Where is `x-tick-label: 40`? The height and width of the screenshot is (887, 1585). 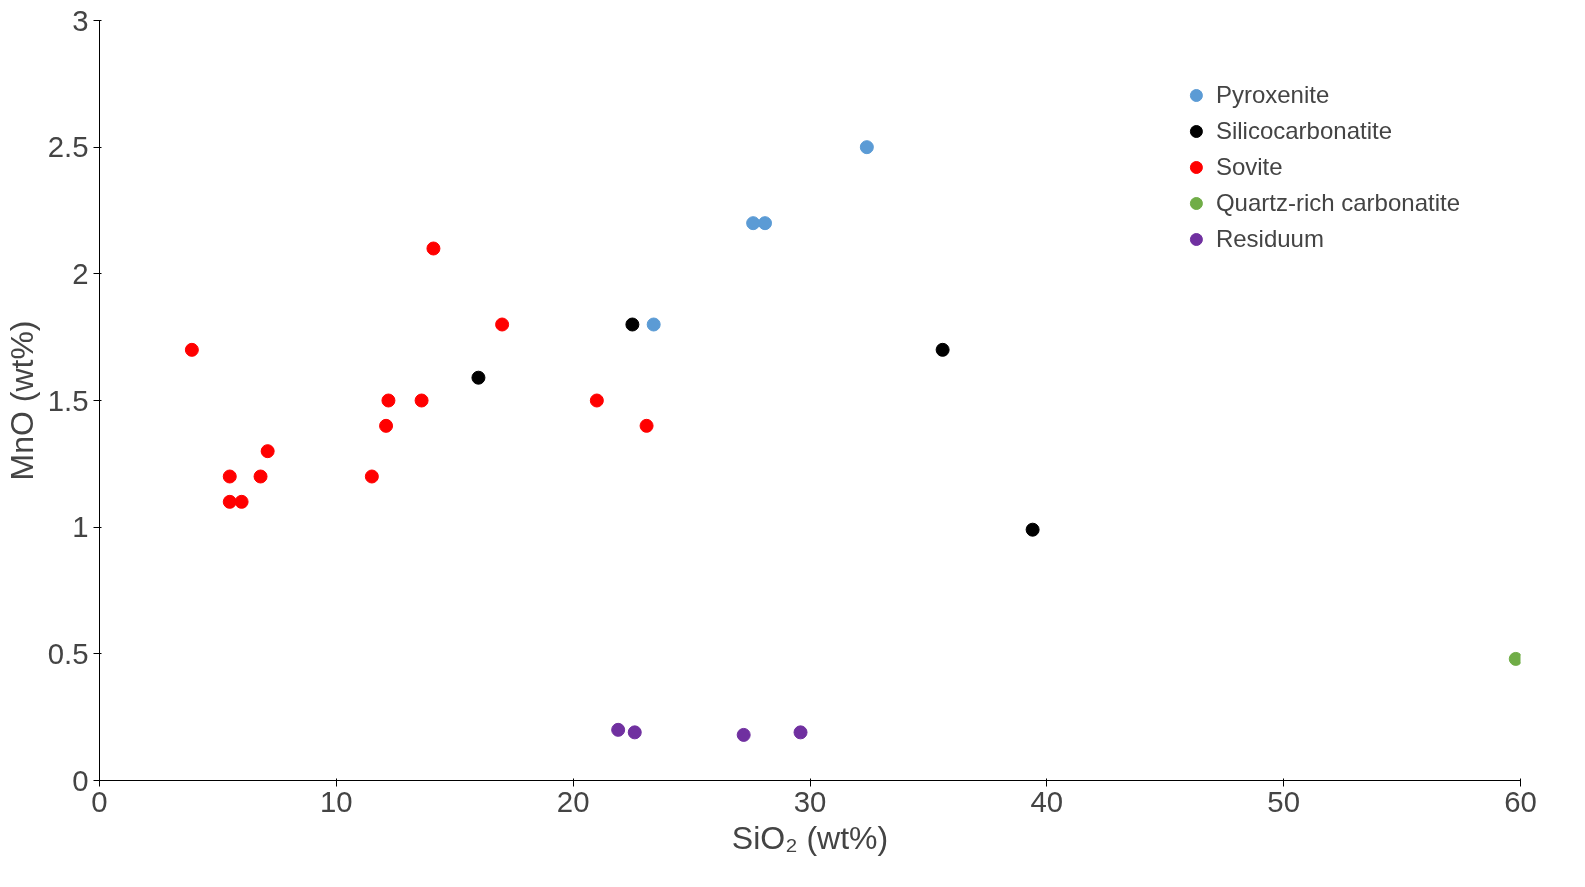 x-tick-label: 40 is located at coordinates (1047, 801).